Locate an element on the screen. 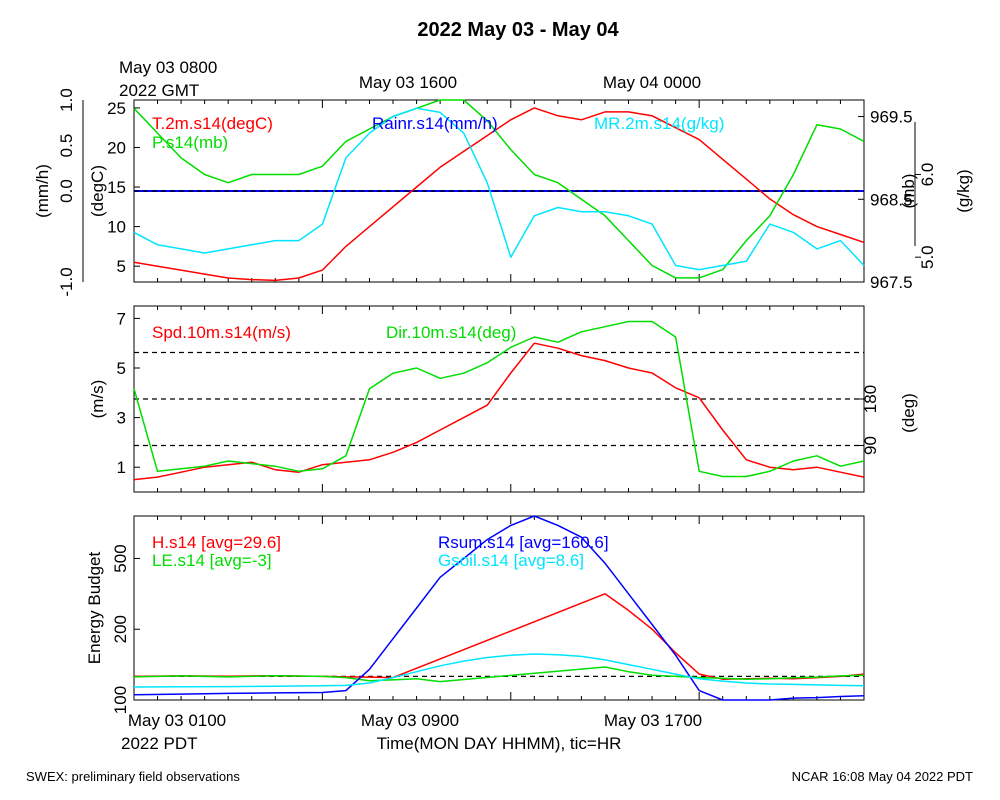  y-tick-label: 500 is located at coordinates (120, 558).